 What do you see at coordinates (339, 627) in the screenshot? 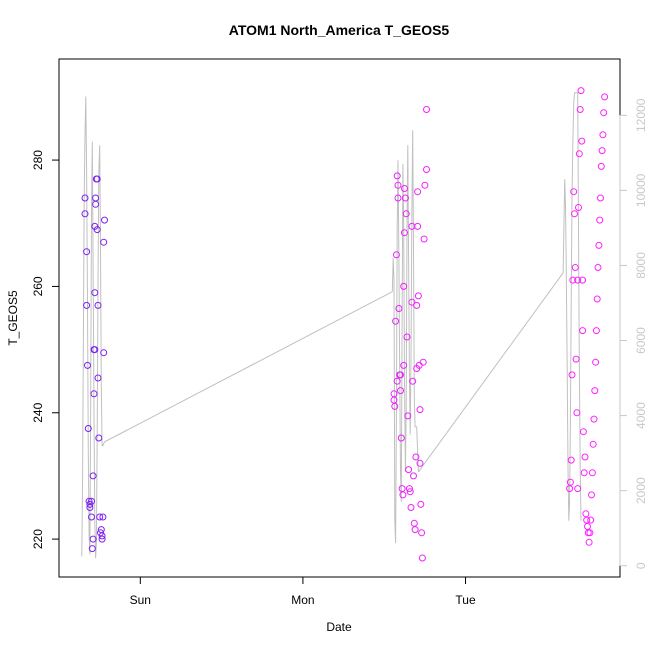
I see `x-axis-label: Date` at bounding box center [339, 627].